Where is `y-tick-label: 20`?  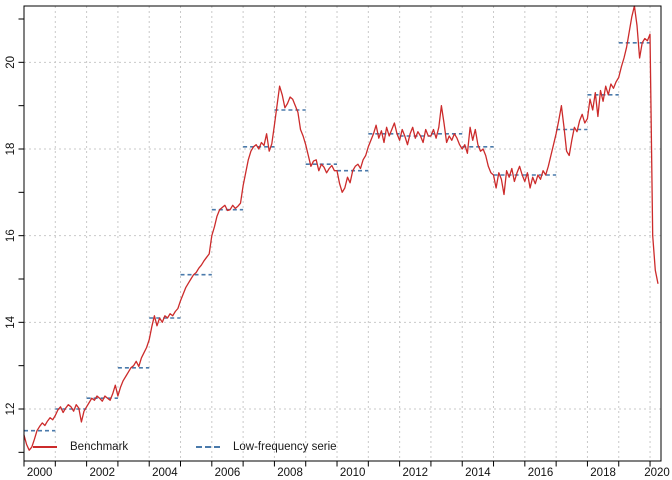
y-tick-label: 20 is located at coordinates (11, 62).